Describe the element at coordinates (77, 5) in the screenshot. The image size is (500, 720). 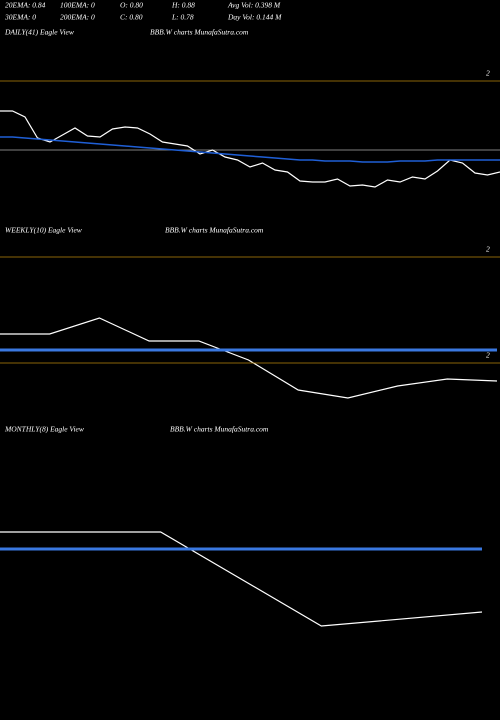
I see `stat-label: 100EMA: 0` at that location.